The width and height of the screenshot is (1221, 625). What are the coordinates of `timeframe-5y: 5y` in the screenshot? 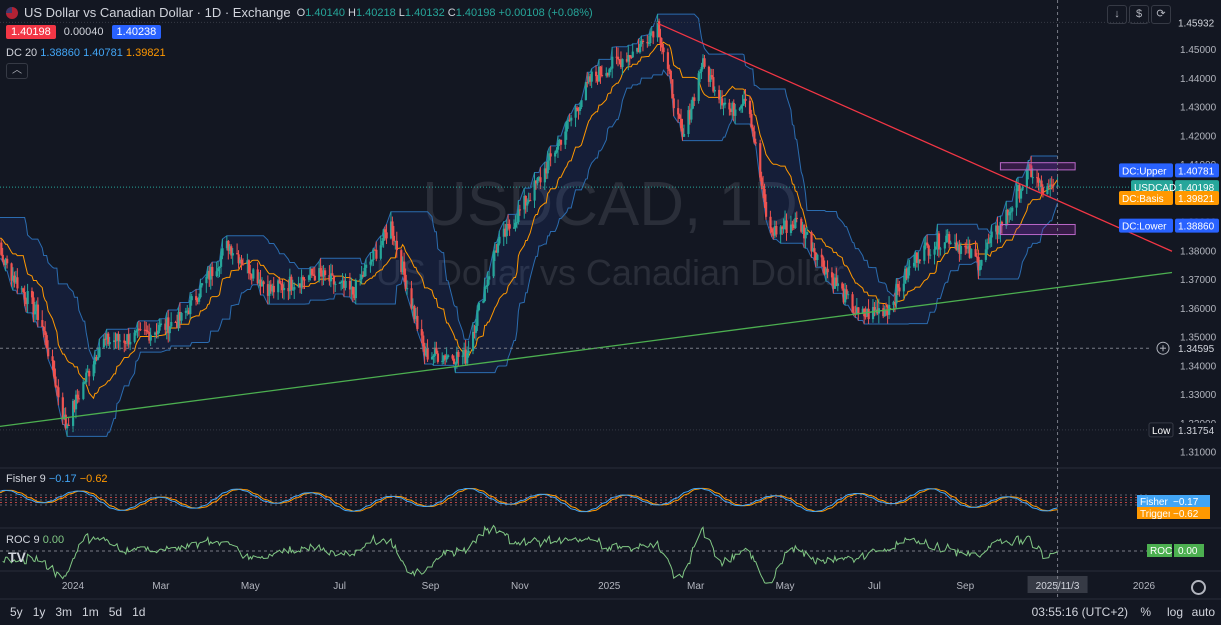 It's located at (16, 612).